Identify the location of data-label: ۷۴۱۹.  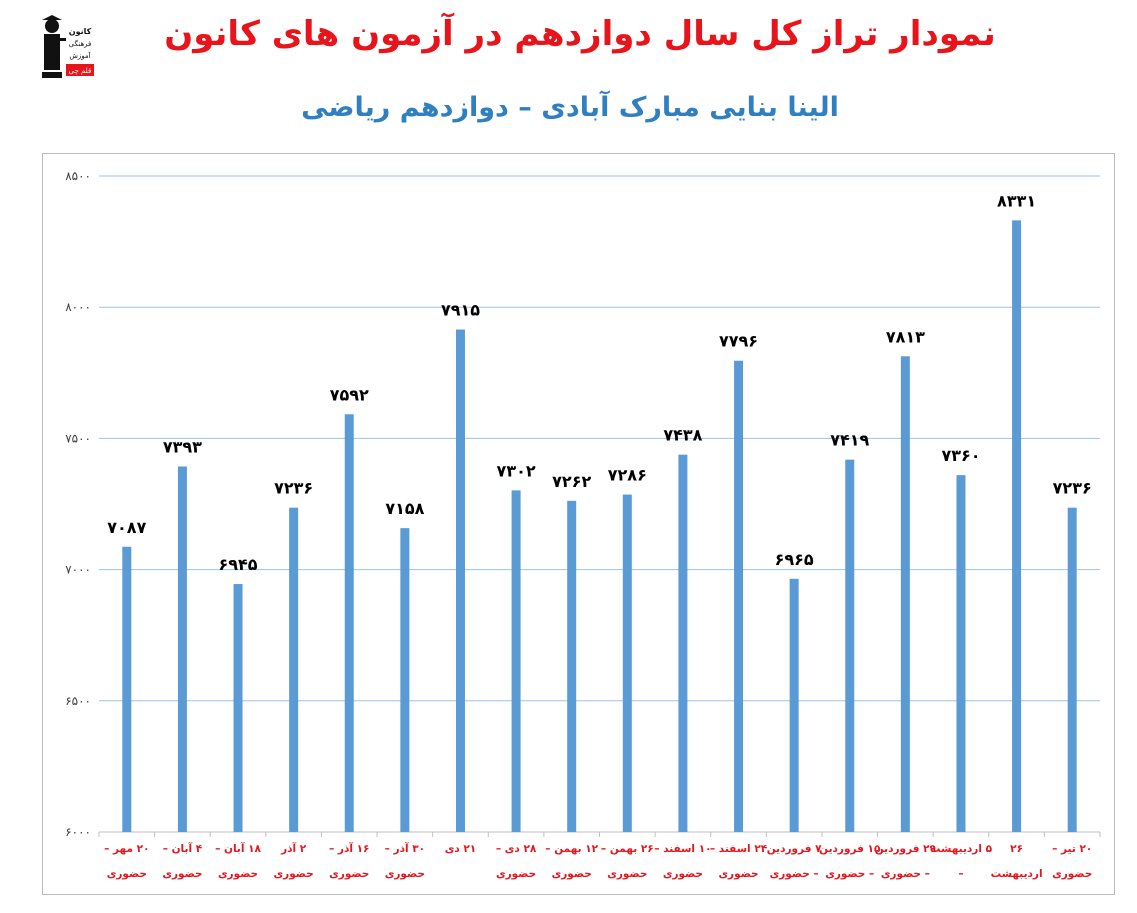
(849, 440).